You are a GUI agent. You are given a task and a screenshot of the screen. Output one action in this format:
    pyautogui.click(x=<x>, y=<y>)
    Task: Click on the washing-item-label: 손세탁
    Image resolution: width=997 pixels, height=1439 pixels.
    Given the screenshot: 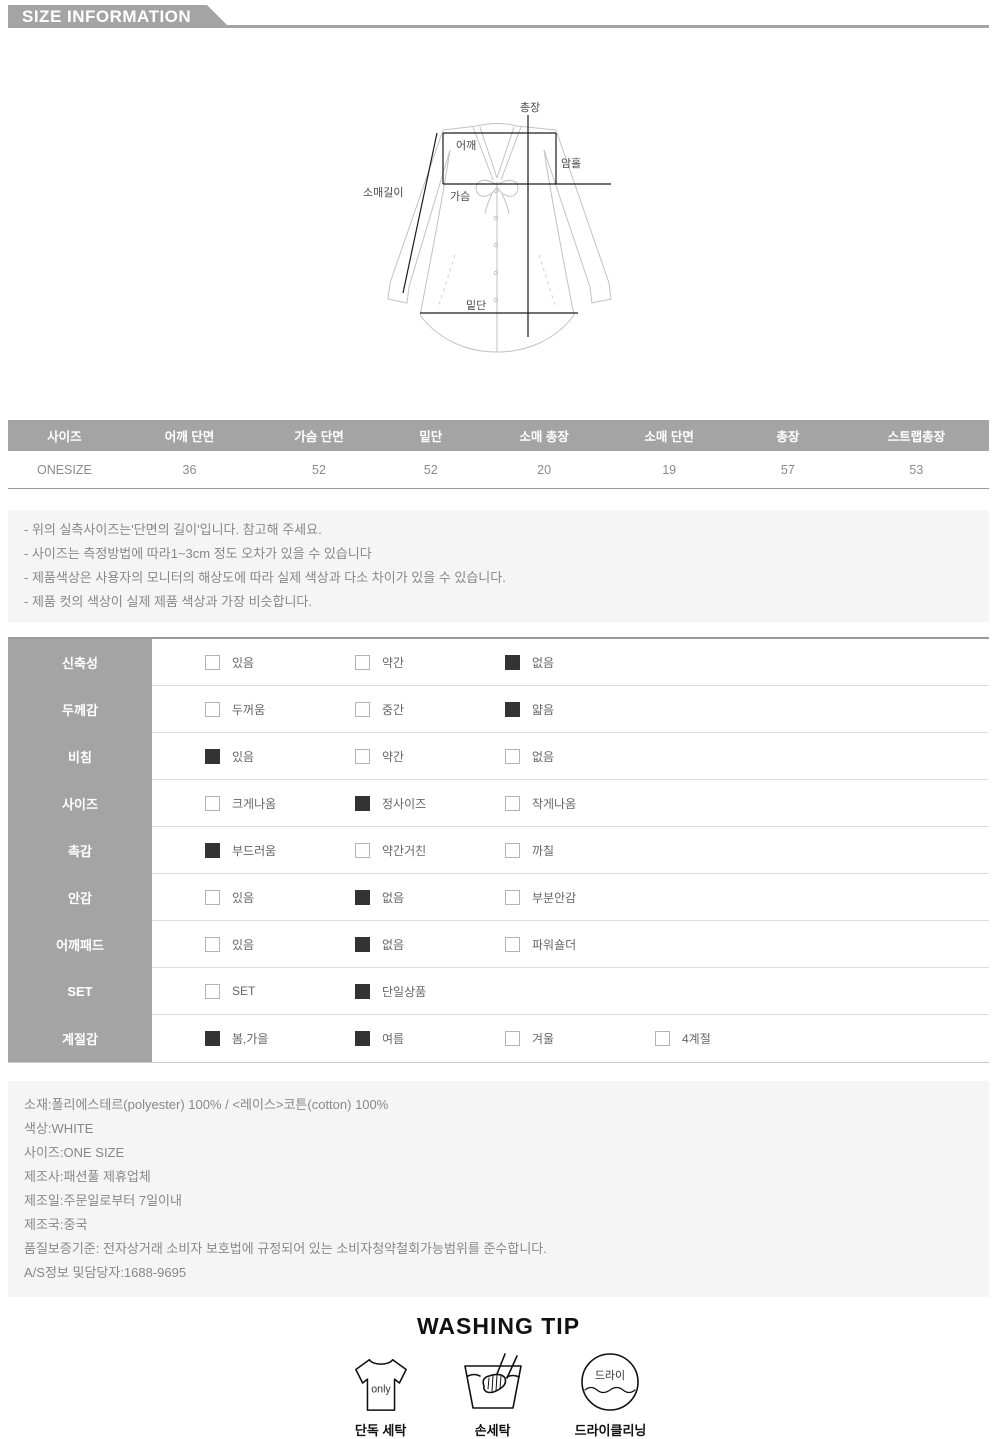 What is the action you would take?
    pyautogui.click(x=492, y=1430)
    